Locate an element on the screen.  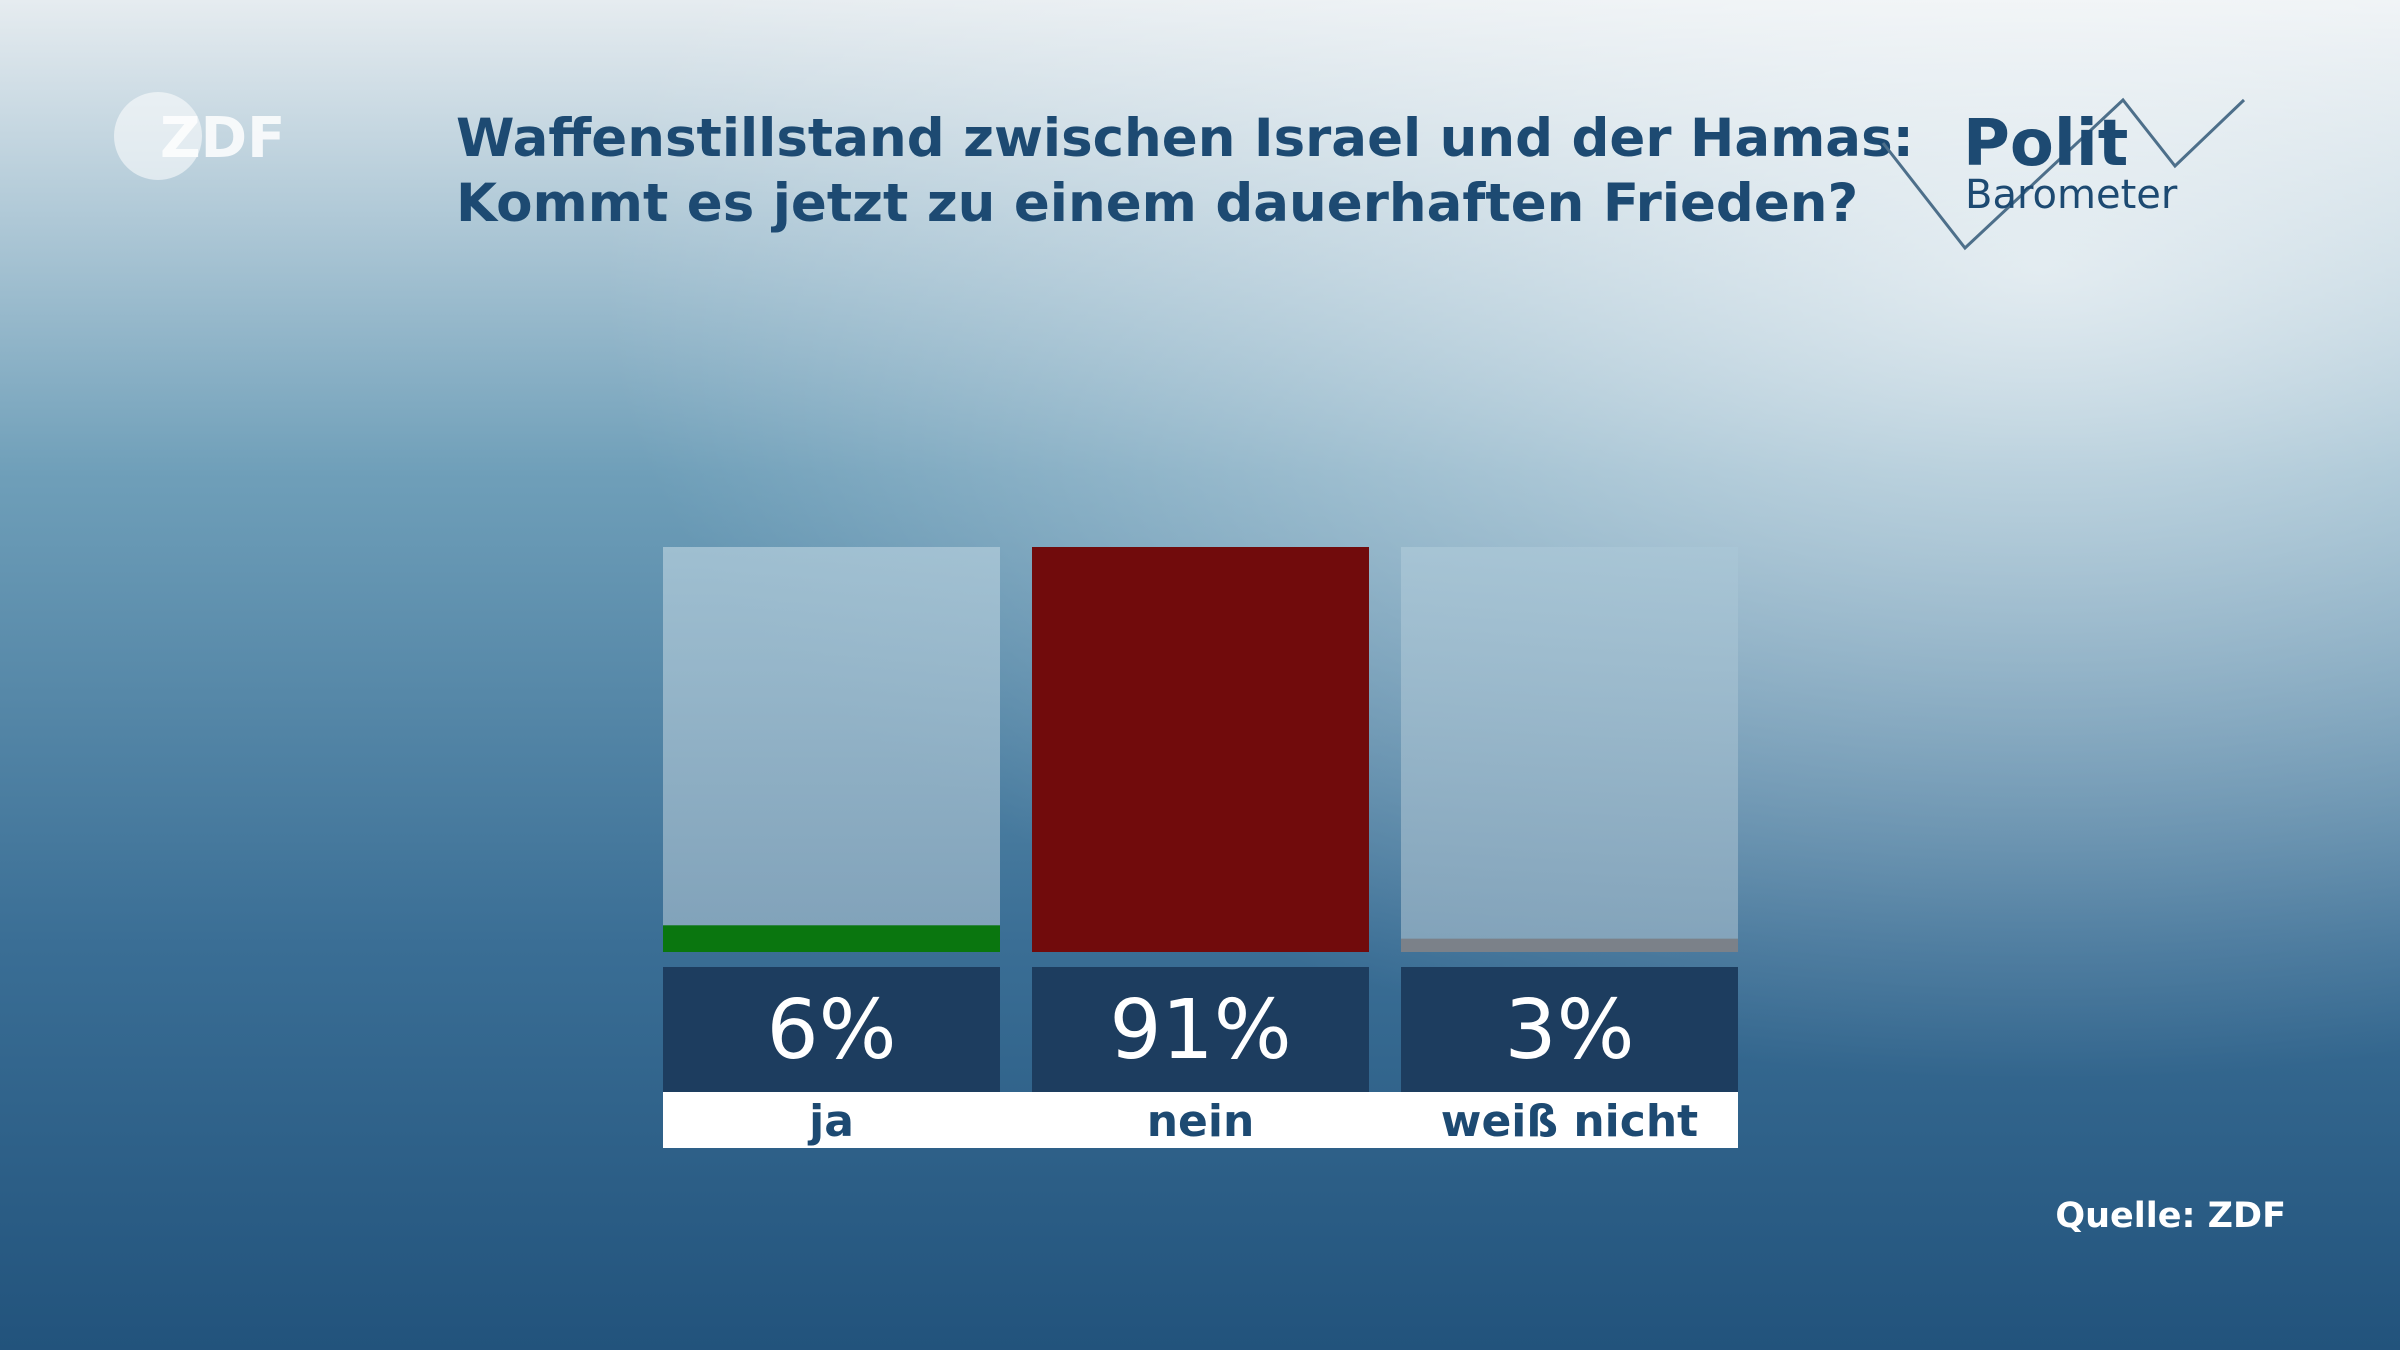
category-label: weiß nicht is located at coordinates (1569, 1121).